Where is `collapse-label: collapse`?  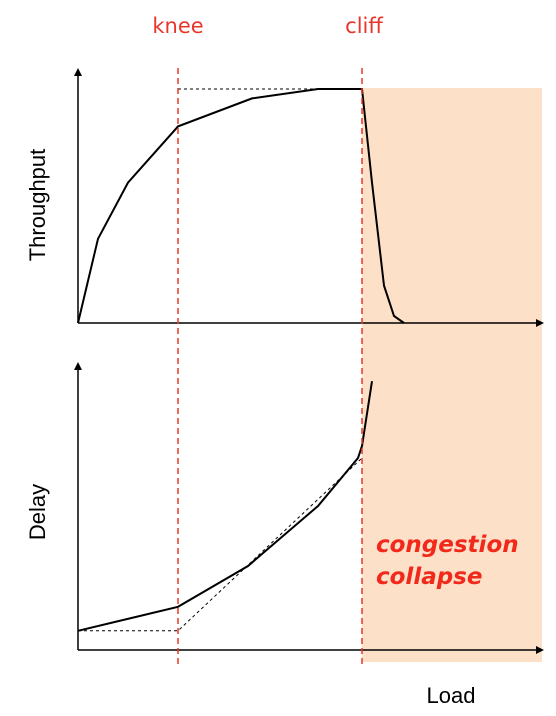 collapse-label: collapse is located at coordinates (429, 577).